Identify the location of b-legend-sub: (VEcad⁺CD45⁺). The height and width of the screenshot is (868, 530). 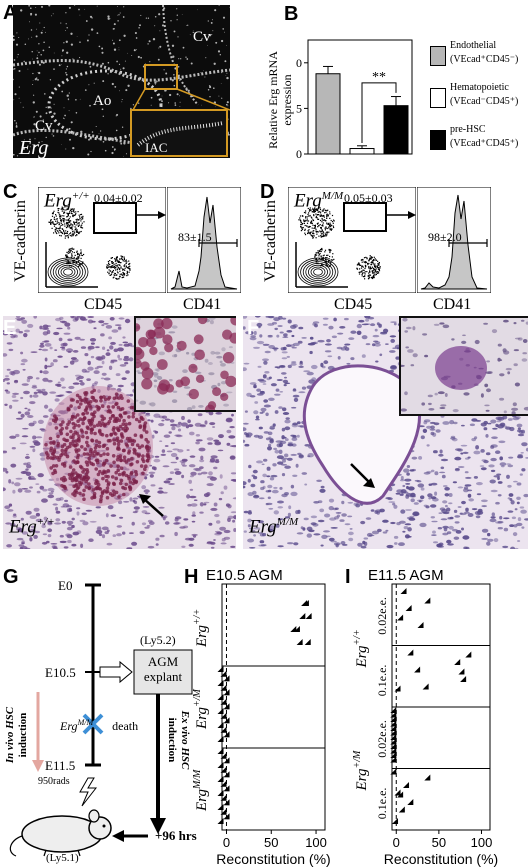
(484, 143).